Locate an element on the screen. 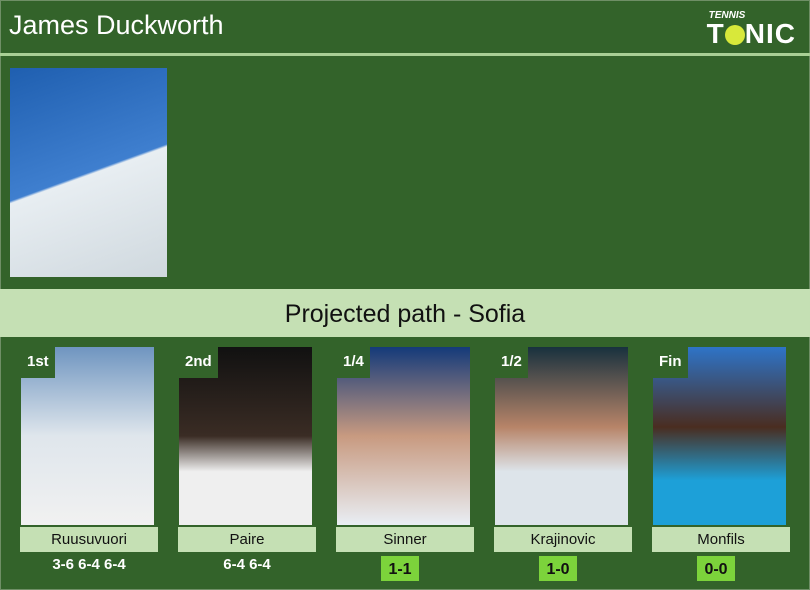  head-to-head-badge: 1-0 is located at coordinates (558, 568).